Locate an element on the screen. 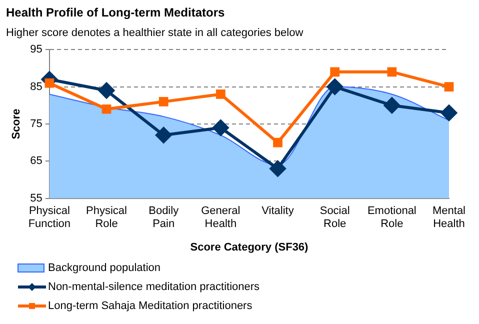  x-tick-label: Social Role is located at coordinates (335, 217).